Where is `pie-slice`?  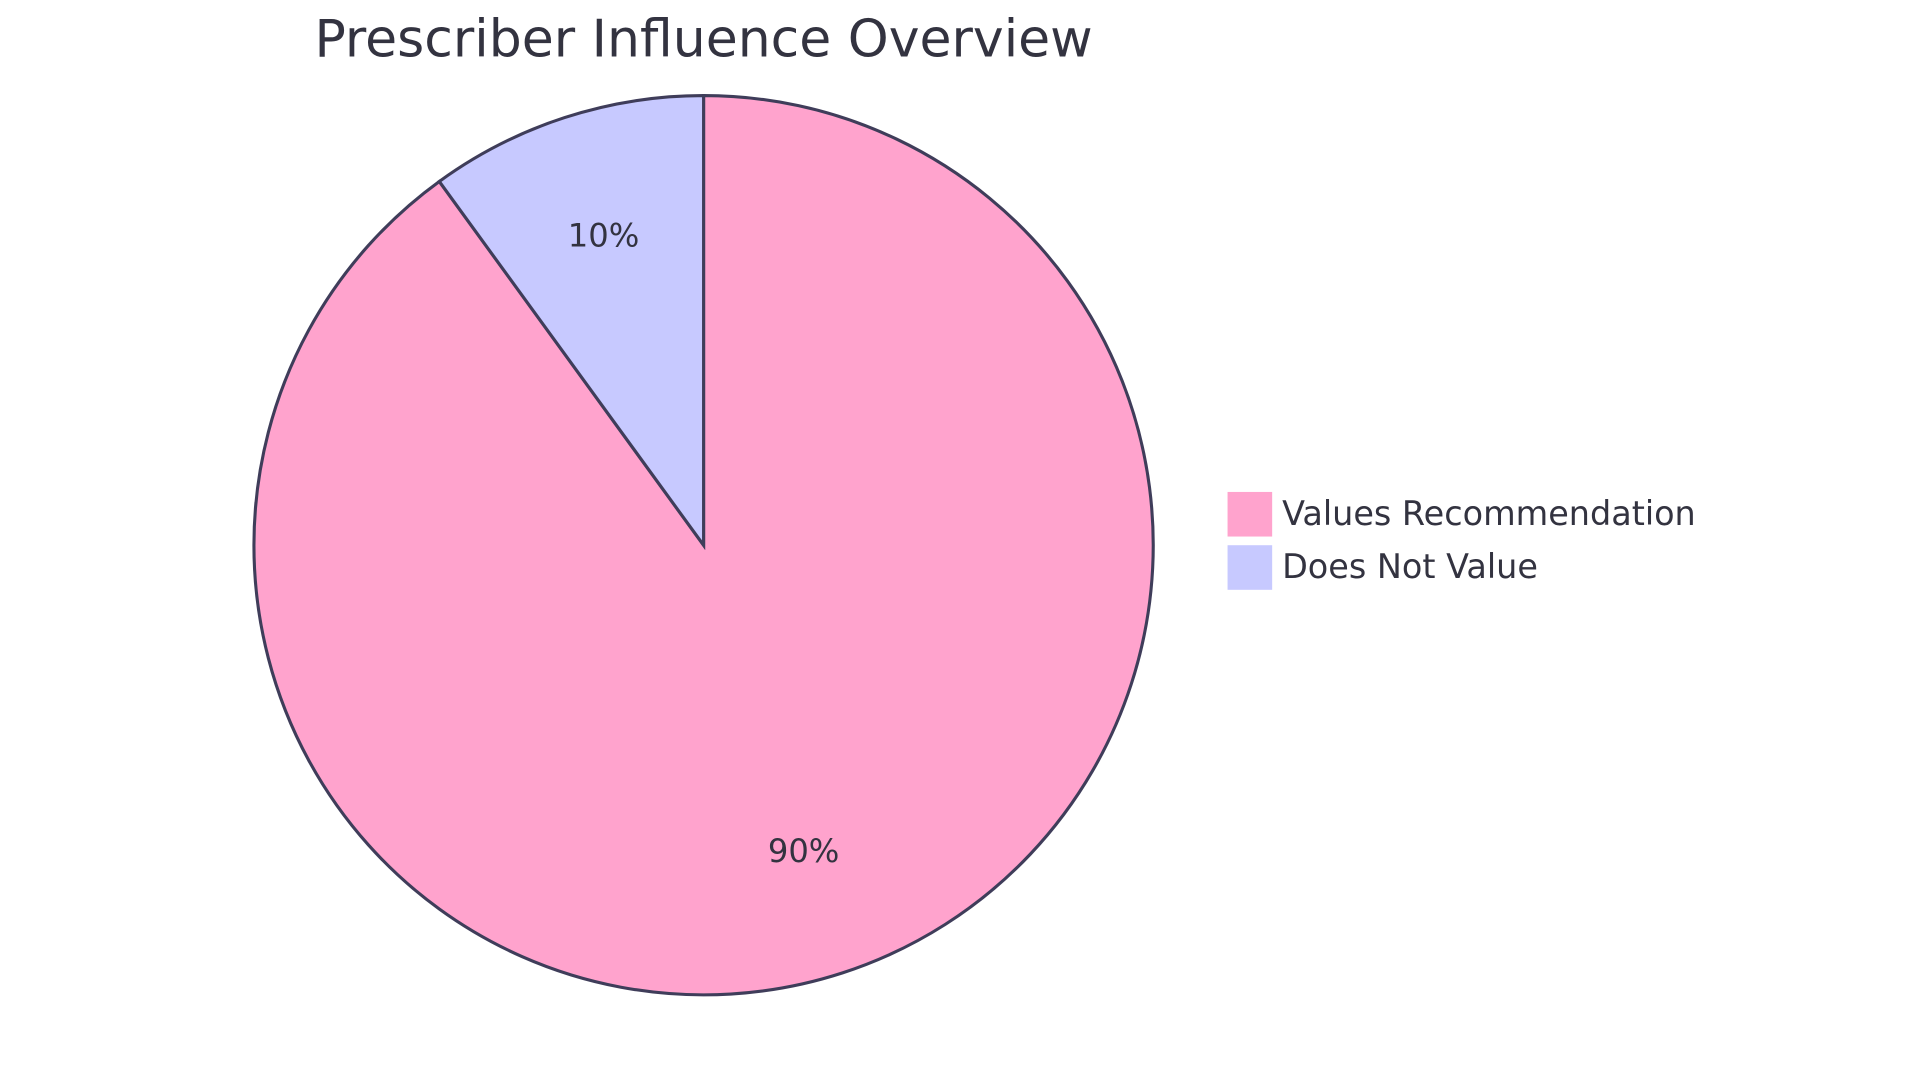
pie-slice is located at coordinates (571, 322).